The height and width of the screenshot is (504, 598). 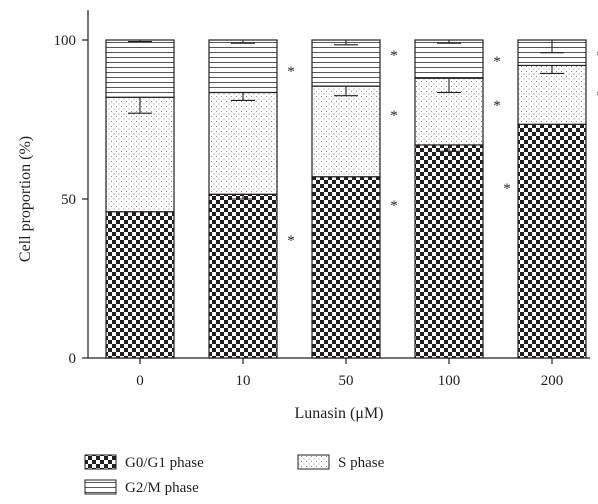 What do you see at coordinates (243, 381) in the screenshot?
I see `x-tick-label: 10` at bounding box center [243, 381].